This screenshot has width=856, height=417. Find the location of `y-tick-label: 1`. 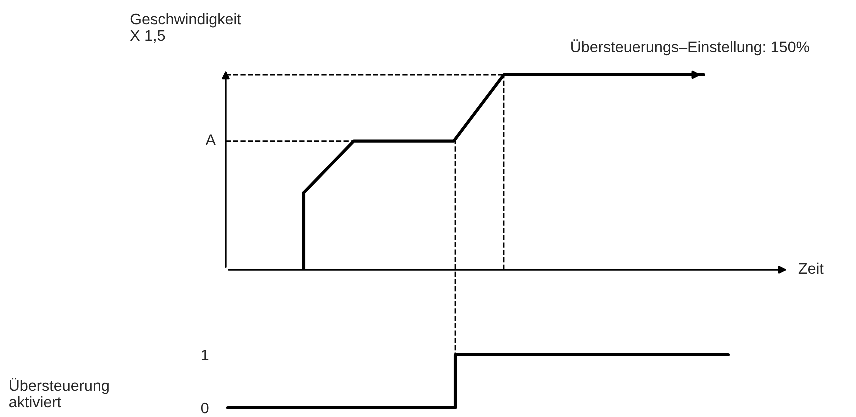

y-tick-label: 1 is located at coordinates (205, 355).